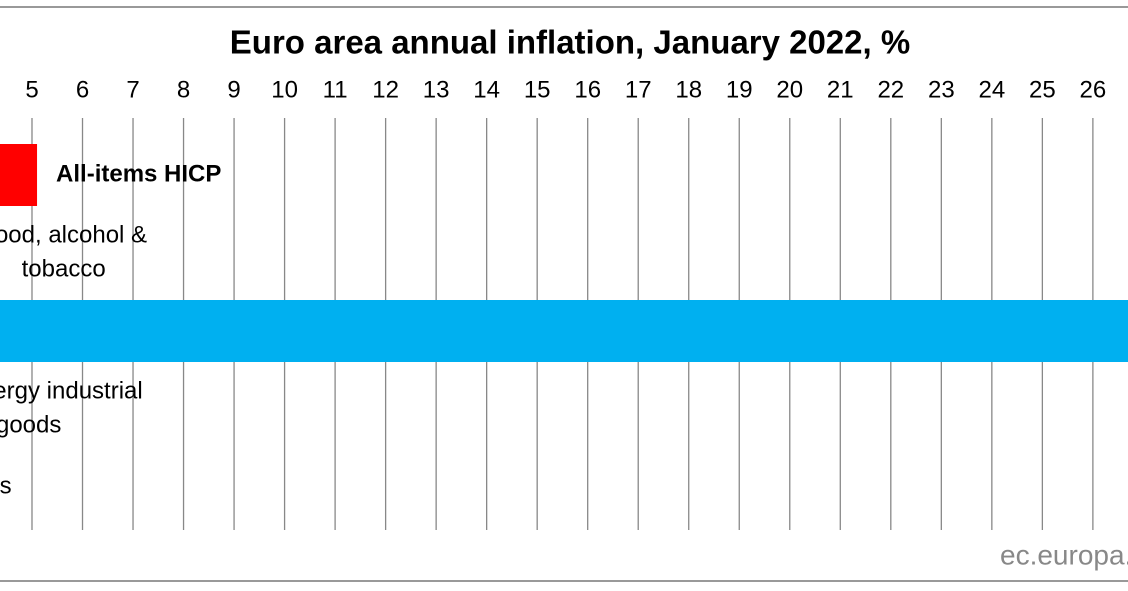 This screenshot has width=1128, height=591. Describe the element at coordinates (789, 89) in the screenshot. I see `x-tick-label: 20` at that location.